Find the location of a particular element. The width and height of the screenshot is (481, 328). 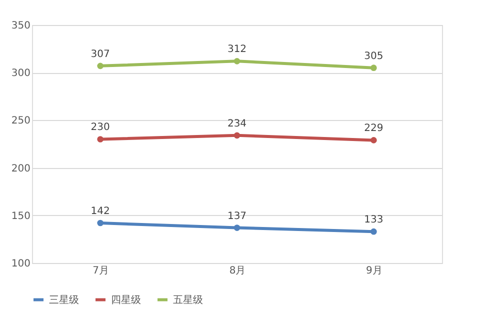

data-label: 142 is located at coordinates (100, 212).